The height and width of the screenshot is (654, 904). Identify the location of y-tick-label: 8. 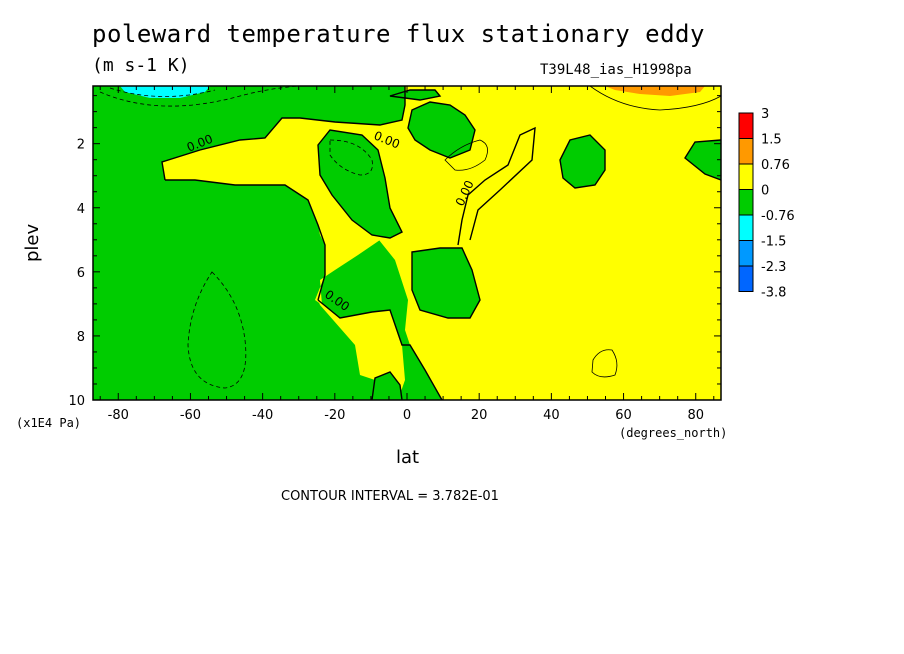
(81, 337).